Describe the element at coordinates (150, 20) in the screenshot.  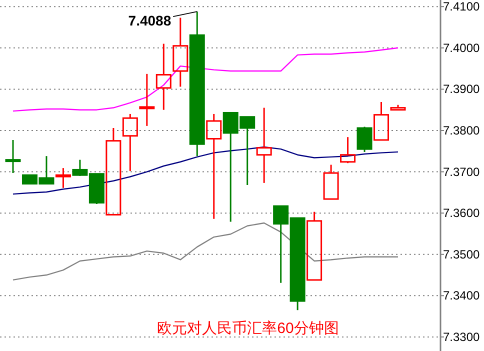
I see `annotation: 7.4088` at that location.